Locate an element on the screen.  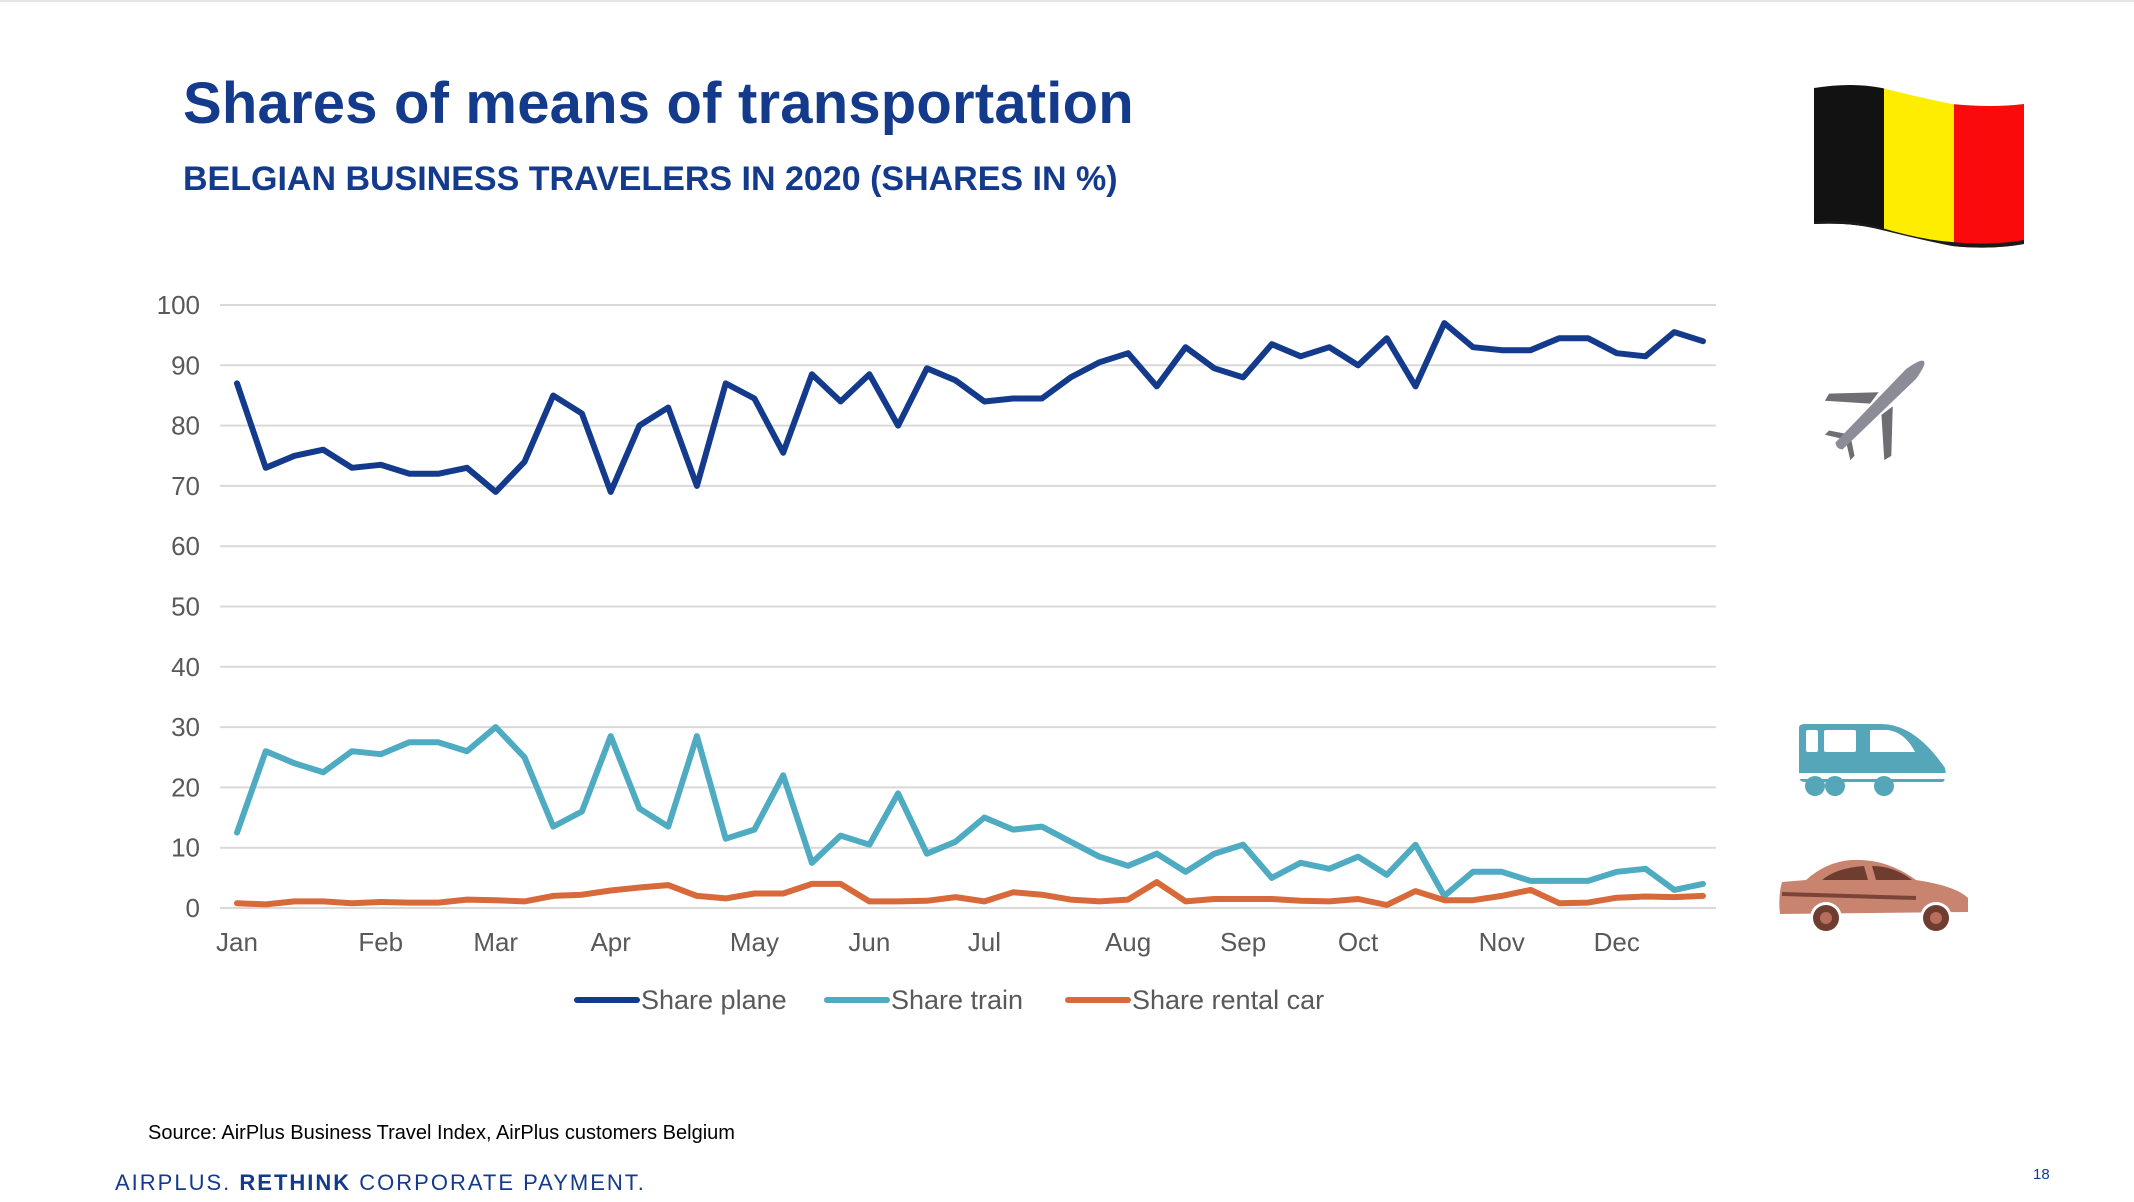
legend-item: Share plane is located at coordinates (680, 1000).